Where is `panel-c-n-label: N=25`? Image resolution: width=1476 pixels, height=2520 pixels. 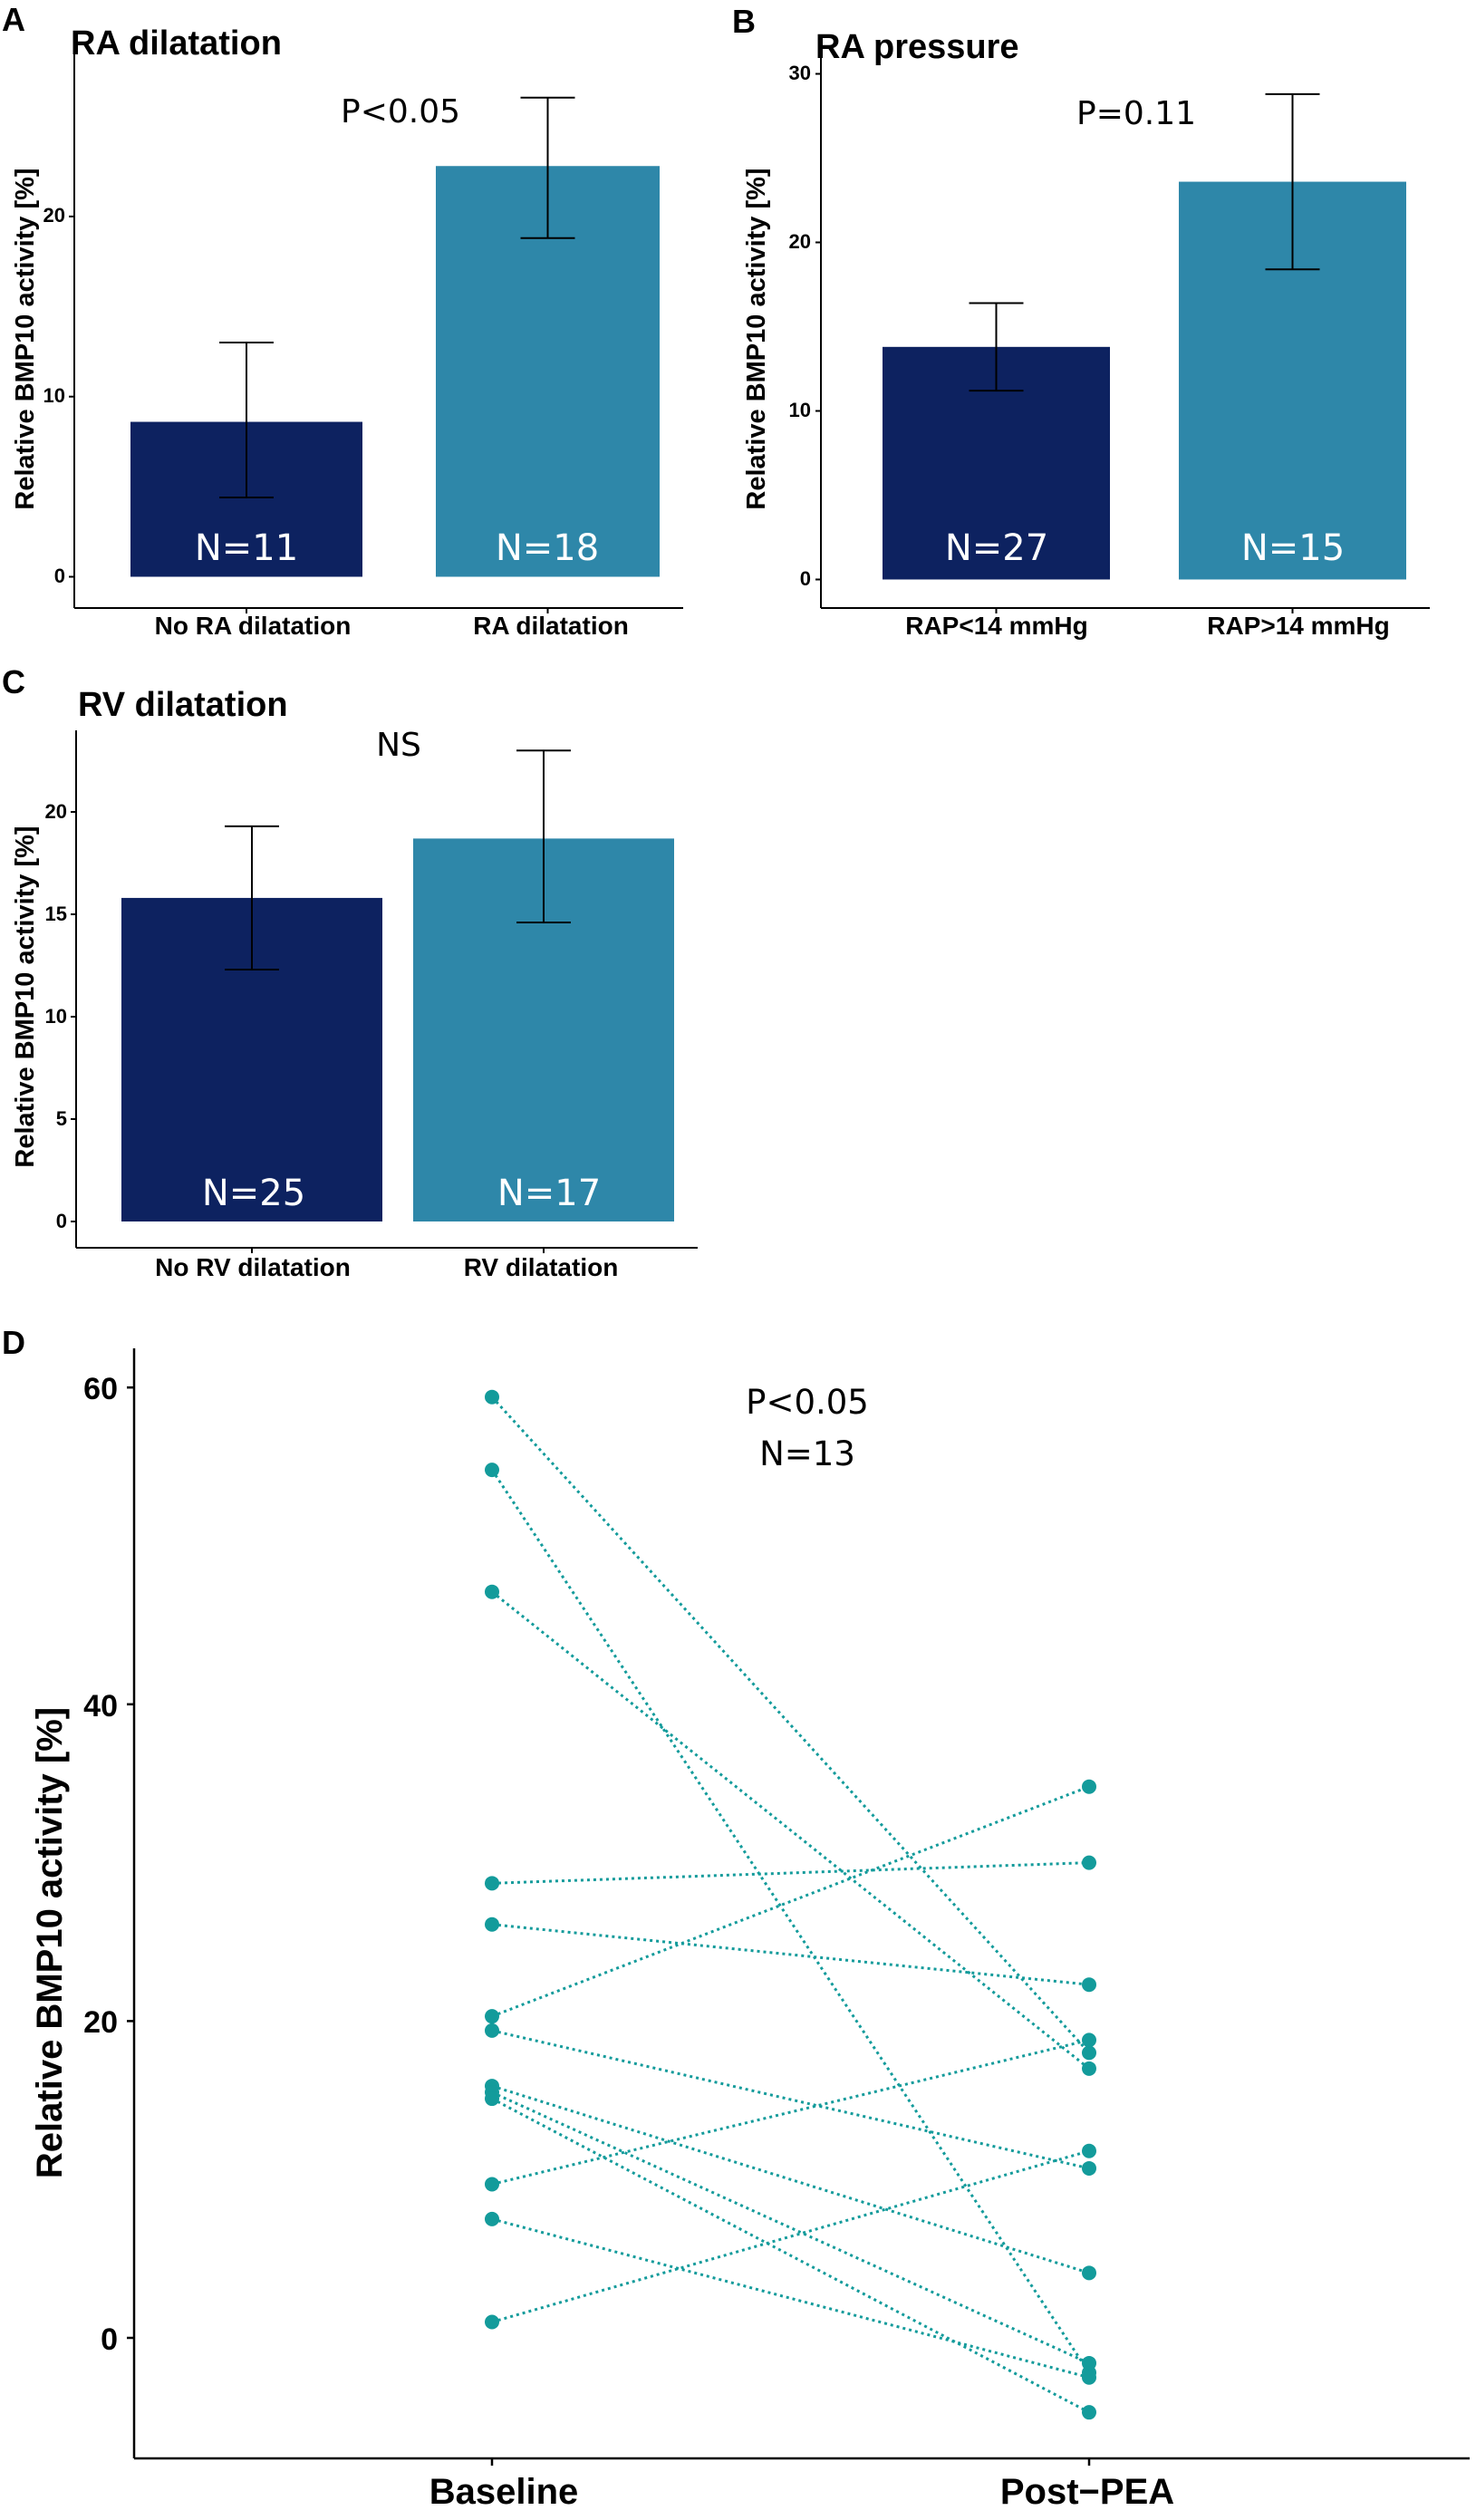 panel-c-n-label: N=25 is located at coordinates (254, 1194).